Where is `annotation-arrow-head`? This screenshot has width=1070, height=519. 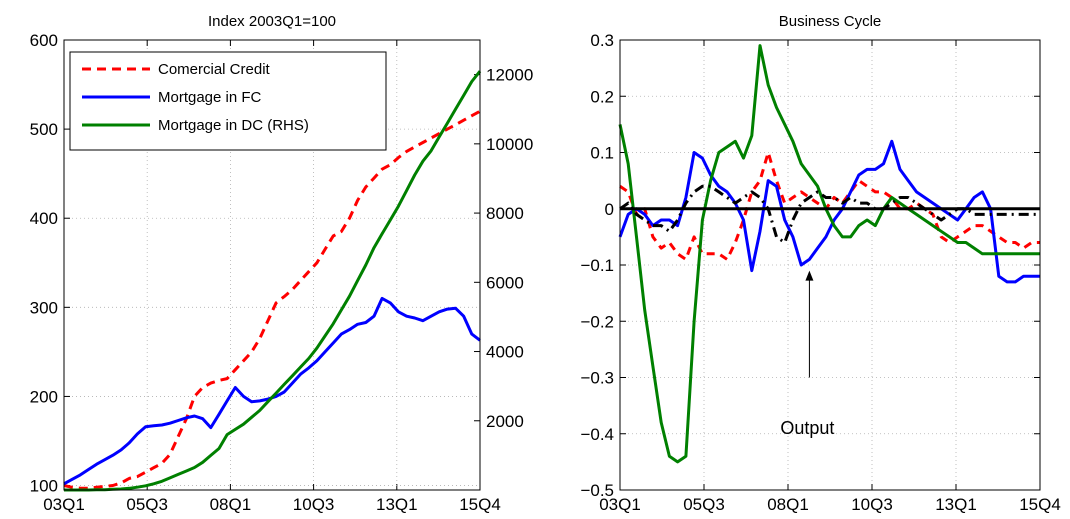 annotation-arrow-head is located at coordinates (809, 275).